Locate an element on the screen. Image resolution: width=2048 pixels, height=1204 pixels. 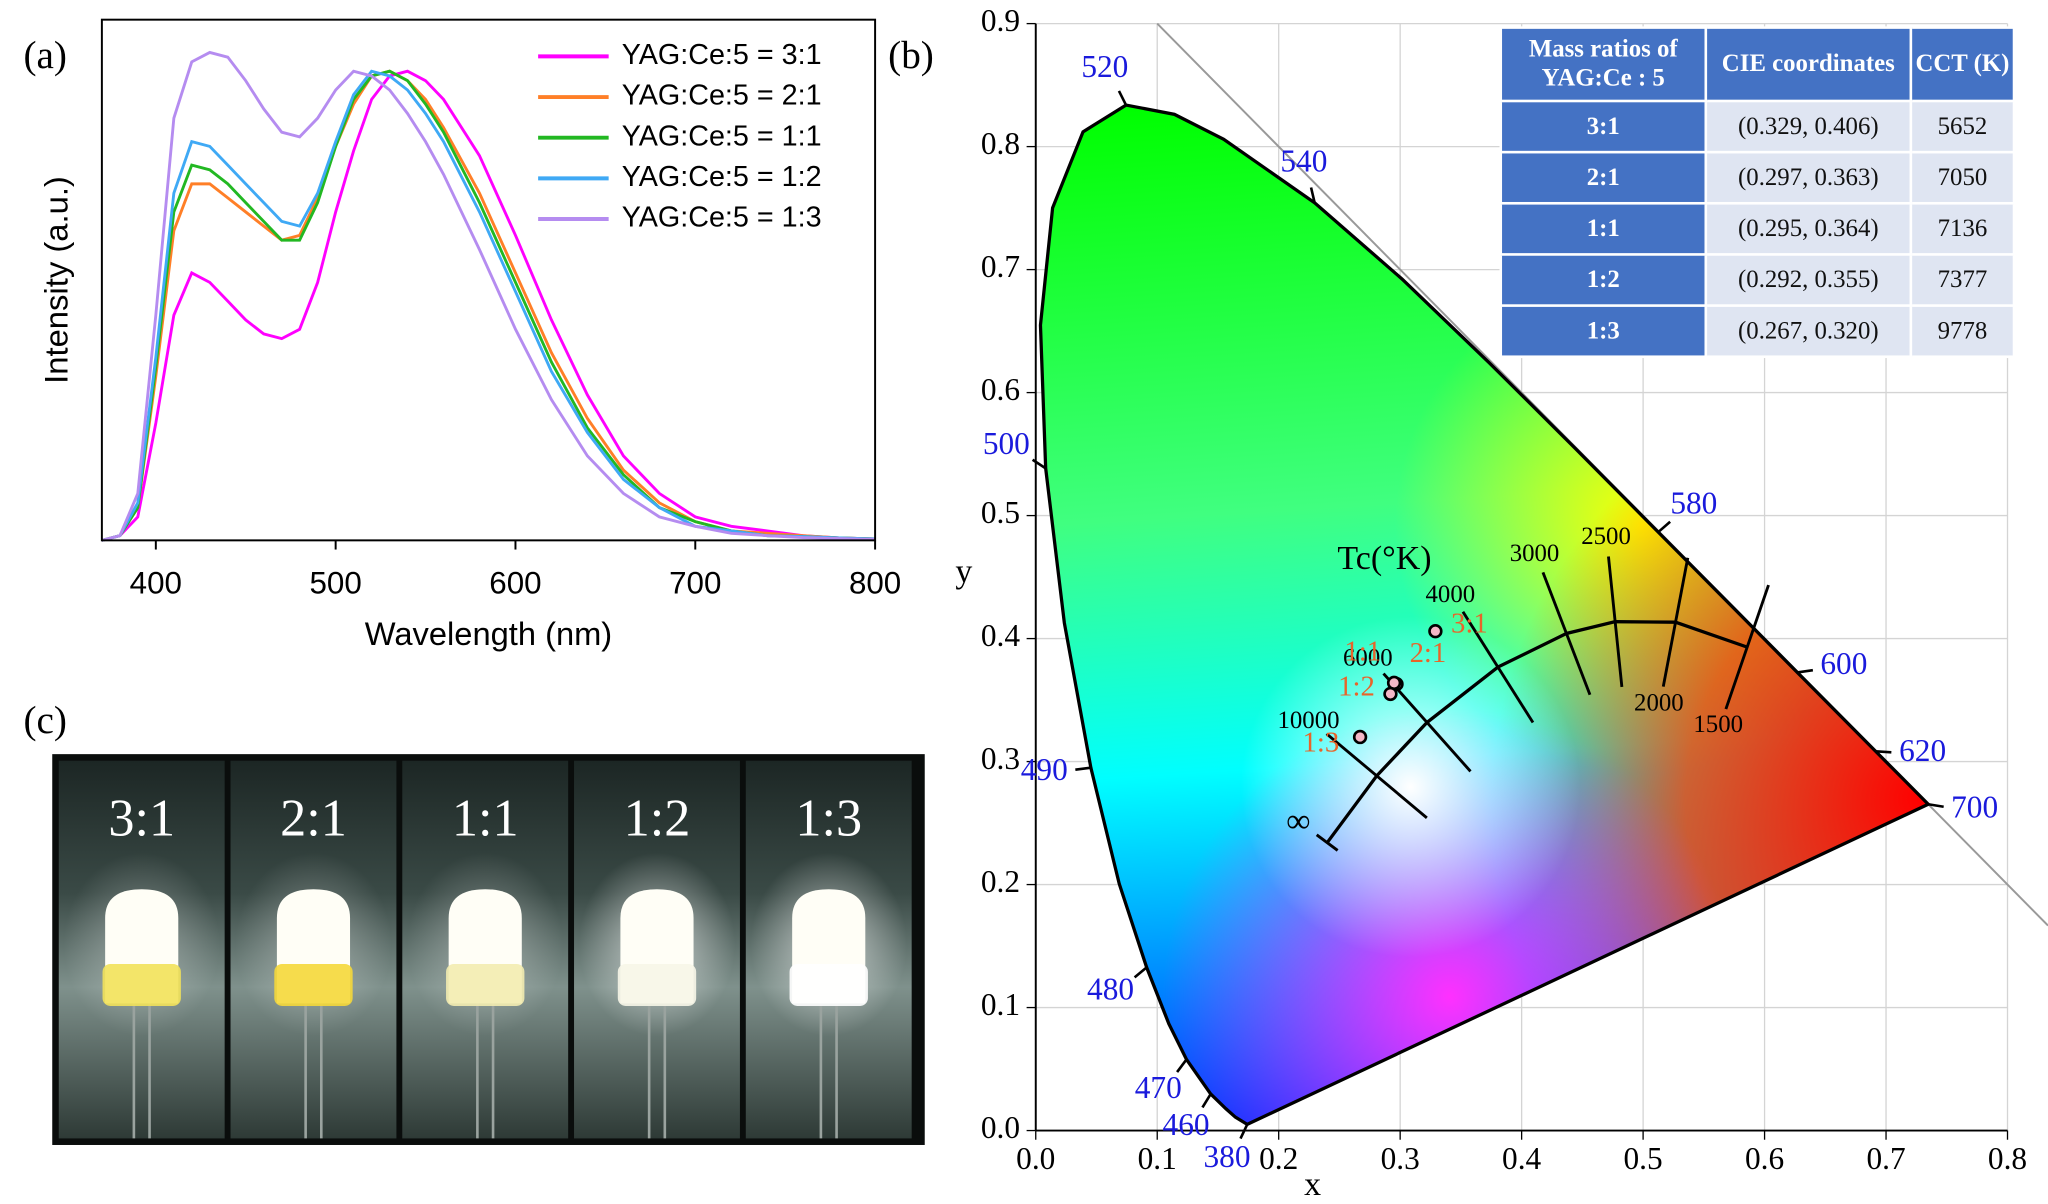
x-tick-label: 0.3 is located at coordinates (1400, 1158).